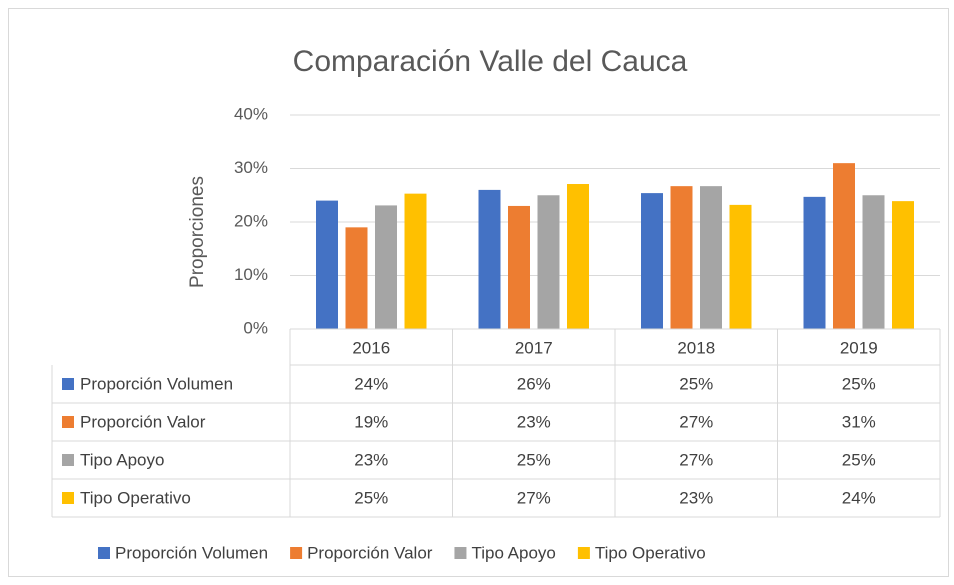 Image resolution: width=954 pixels, height=585 pixels. Describe the element at coordinates (490, 61) in the screenshot. I see `chart-title: Comparación Valle del Cauca` at that location.